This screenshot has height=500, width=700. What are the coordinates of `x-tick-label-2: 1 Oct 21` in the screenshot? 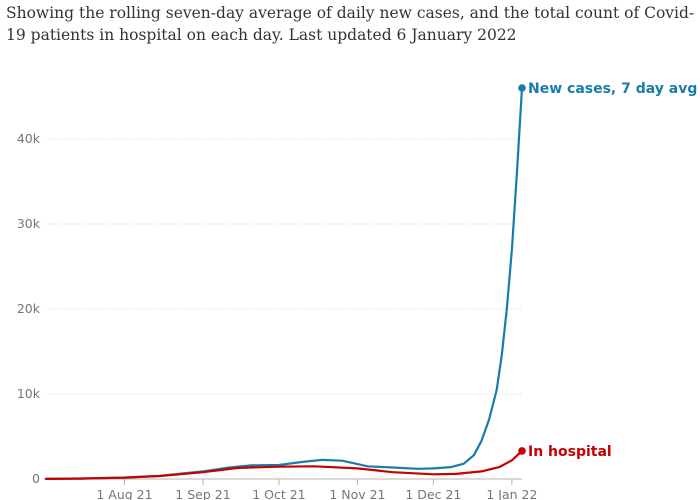 It's located at (278, 493).